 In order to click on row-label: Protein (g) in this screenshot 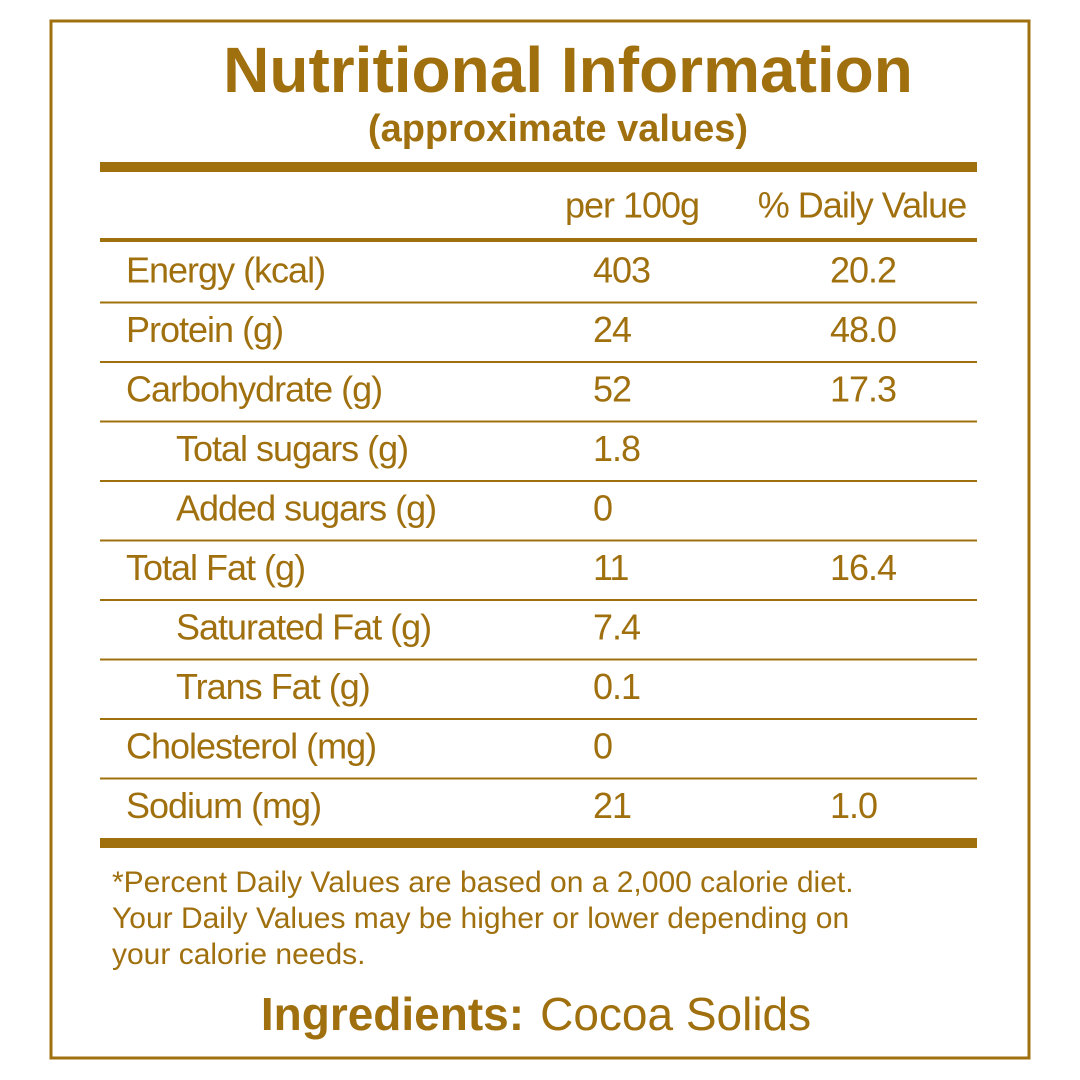, I will do `click(204, 329)`.